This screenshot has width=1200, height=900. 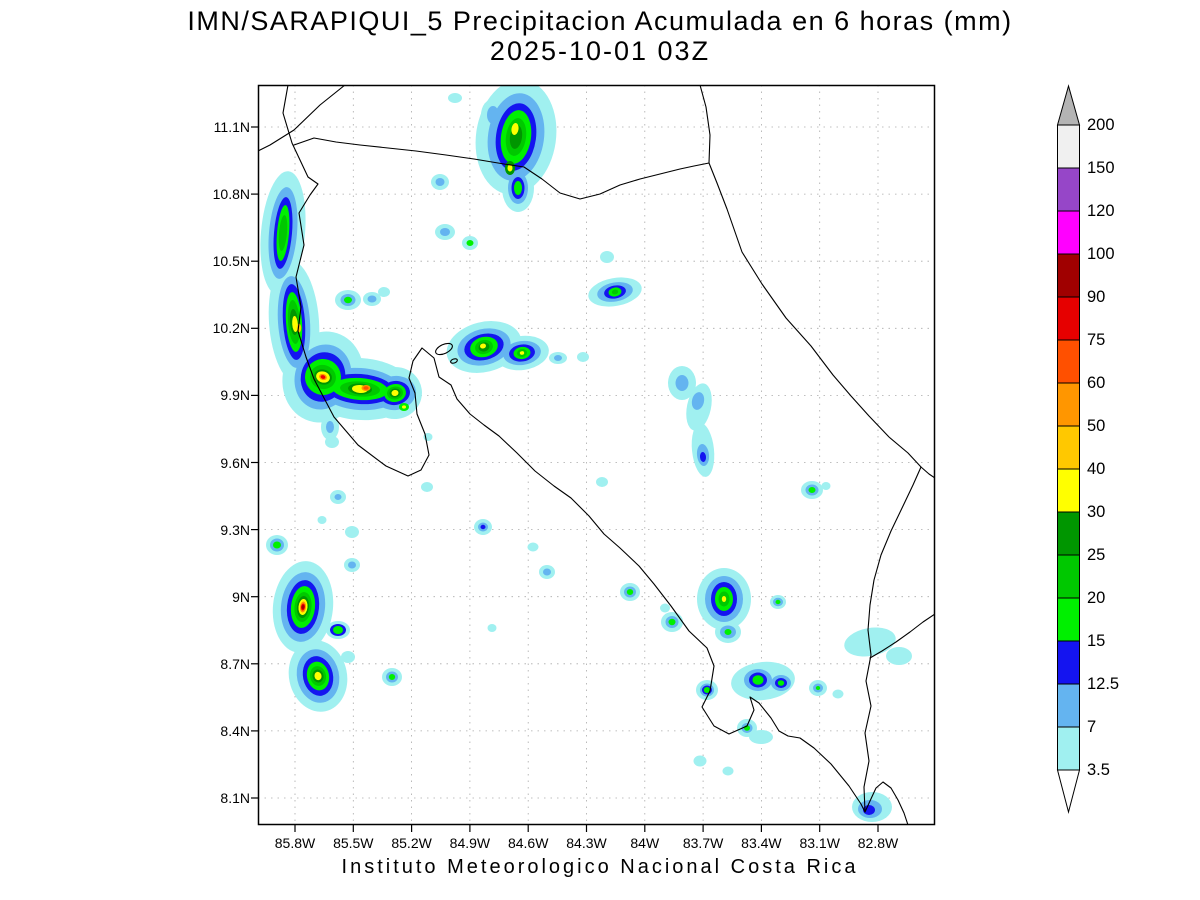 I want to click on lon-tick-label: 85.5W, so click(x=353, y=843).